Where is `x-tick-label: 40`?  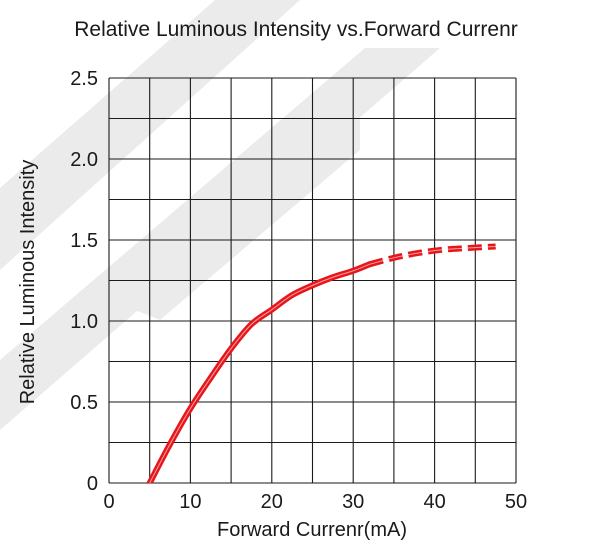 x-tick-label: 40 is located at coordinates (434, 502).